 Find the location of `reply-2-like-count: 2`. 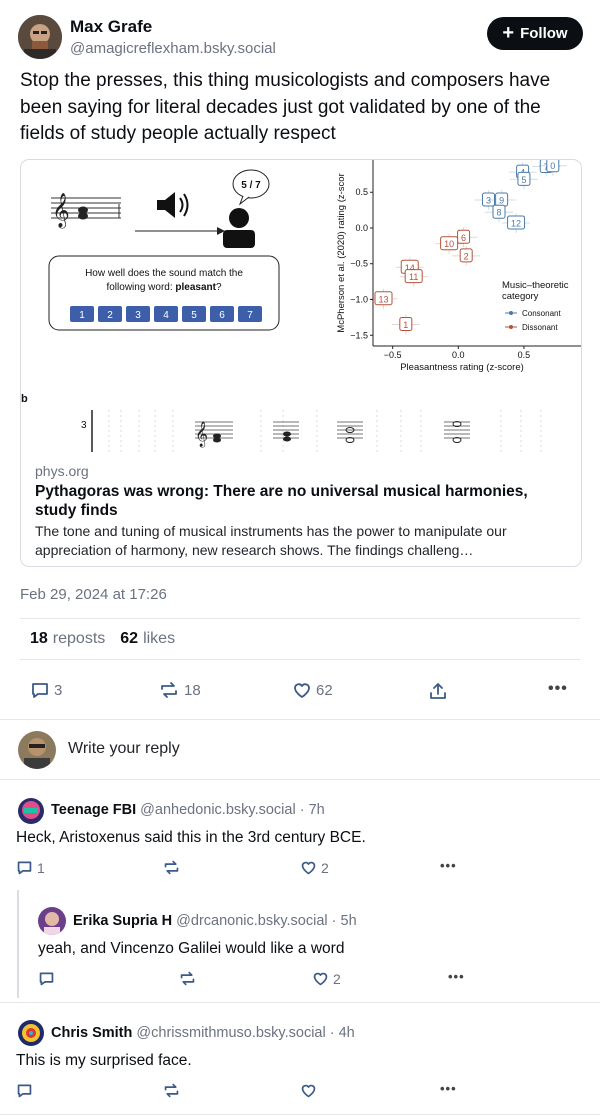

reply-2-like-count: 2 is located at coordinates (337, 978).